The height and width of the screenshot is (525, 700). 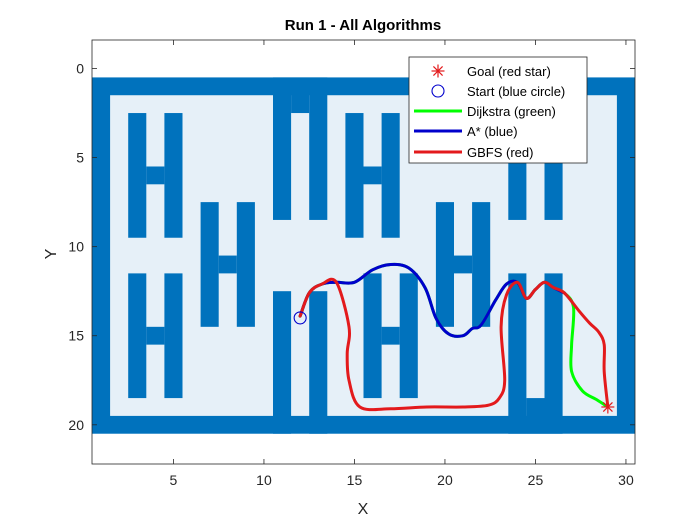 What do you see at coordinates (608, 407) in the screenshot?
I see `goal-marker` at bounding box center [608, 407].